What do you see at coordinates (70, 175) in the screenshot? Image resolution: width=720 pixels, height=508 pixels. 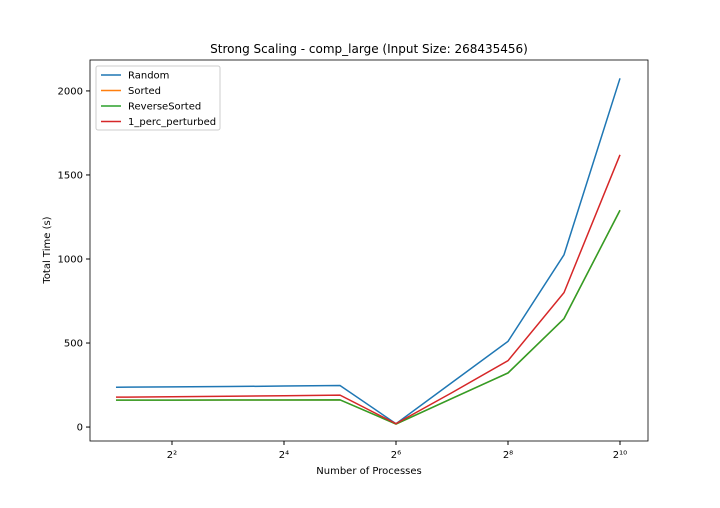 I see `y-tick-label: 1500` at bounding box center [70, 175].